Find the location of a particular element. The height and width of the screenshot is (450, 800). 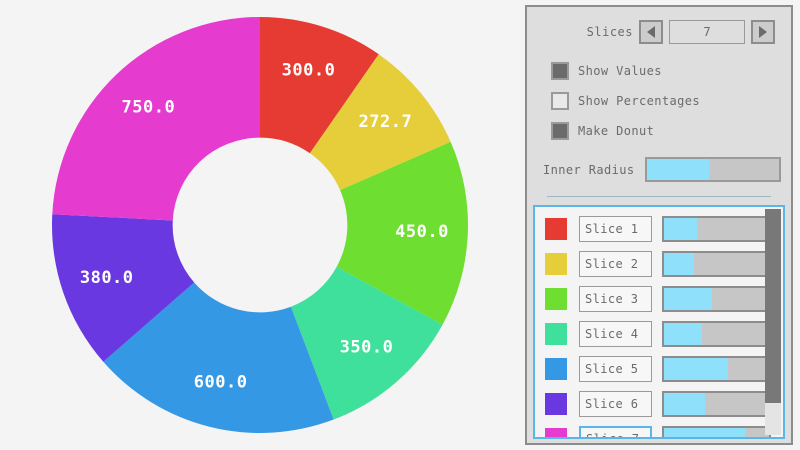

slice-list-item: Slice 6 is located at coordinates (653, 403).